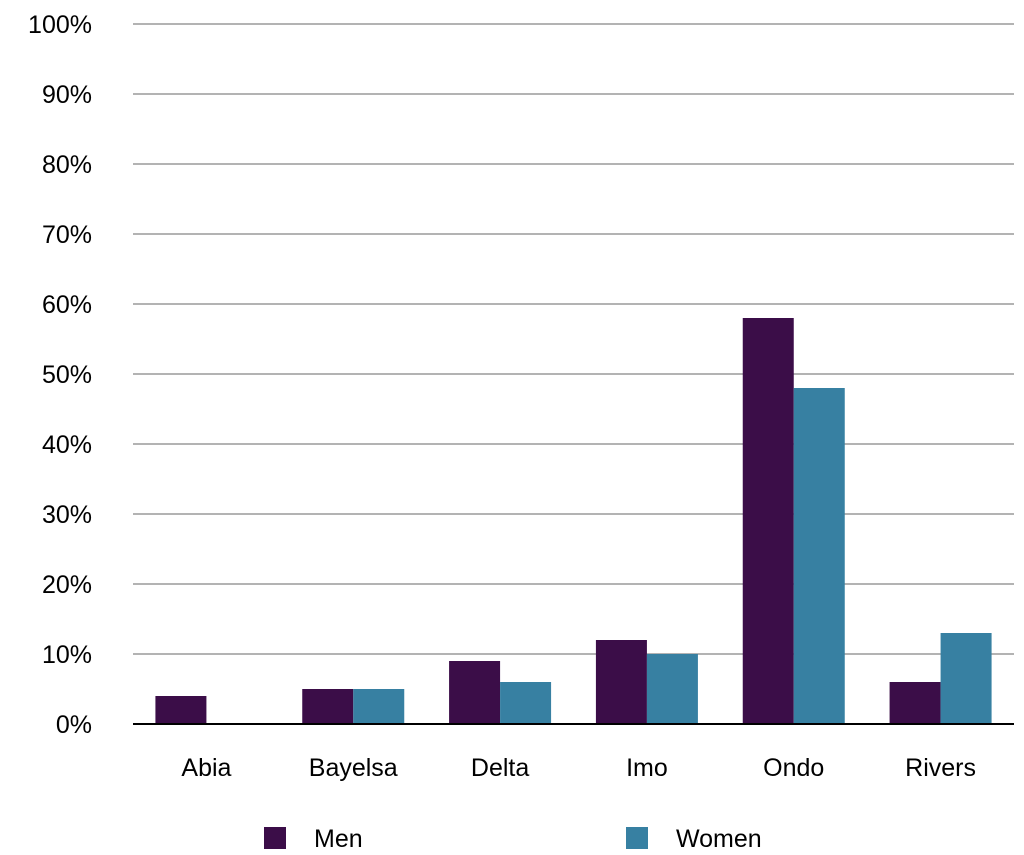 The image size is (1024, 855). I want to click on y-tick-label: 50%, so click(67, 375).